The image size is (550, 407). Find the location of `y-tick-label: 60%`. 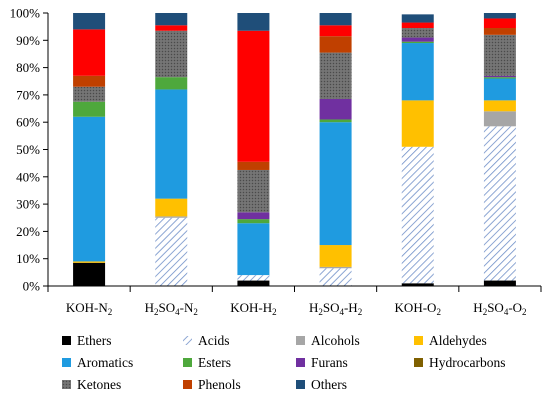

y-tick-label: 60% is located at coordinates (28, 122).